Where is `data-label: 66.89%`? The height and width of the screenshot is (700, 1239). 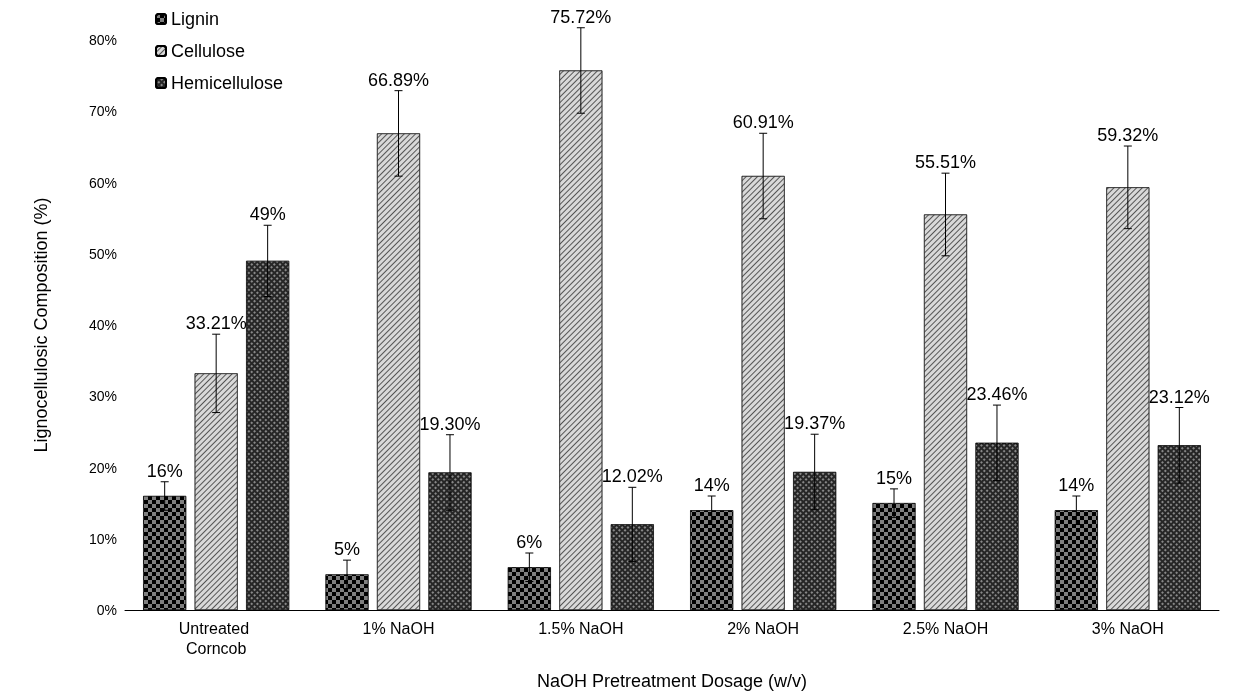 data-label: 66.89% is located at coordinates (398, 79).